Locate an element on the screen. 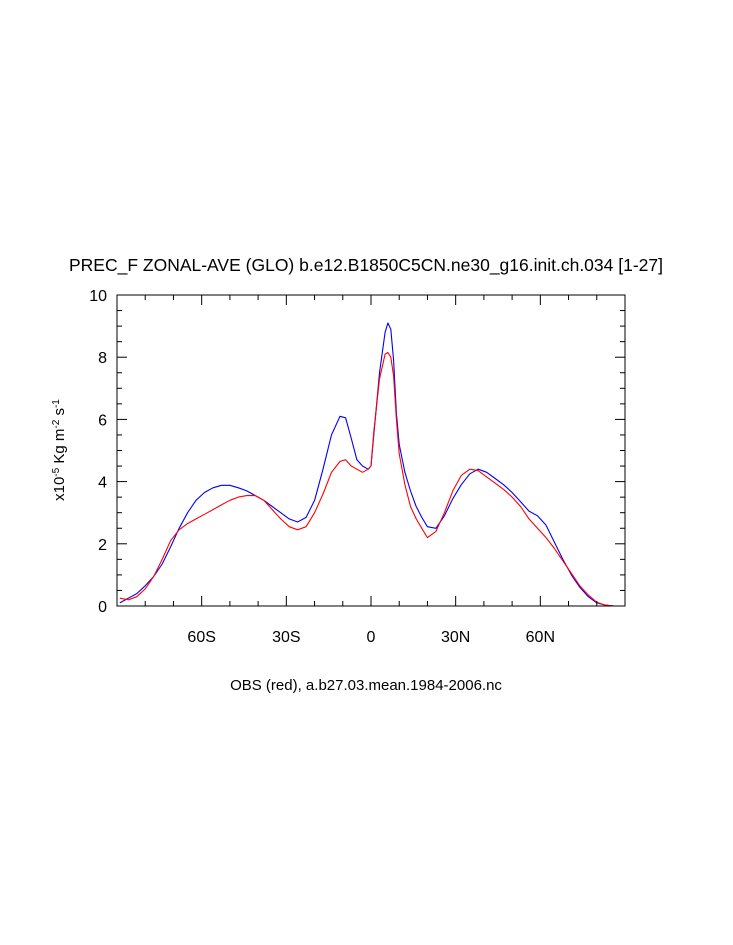  y-tick-label: 6 is located at coordinates (102, 420).